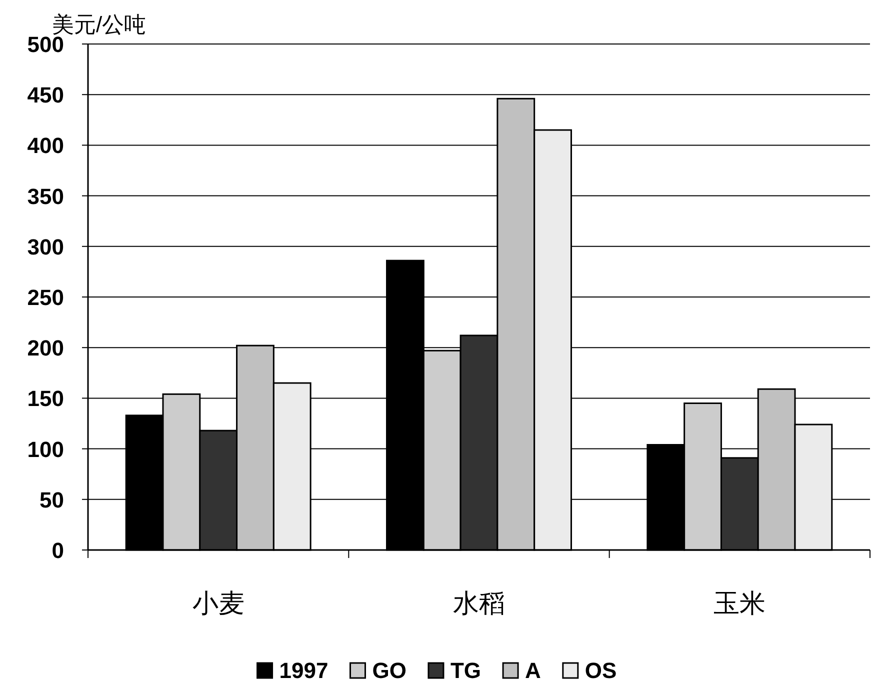 This screenshot has width=874, height=686. I want to click on legend-label: GO, so click(389, 670).